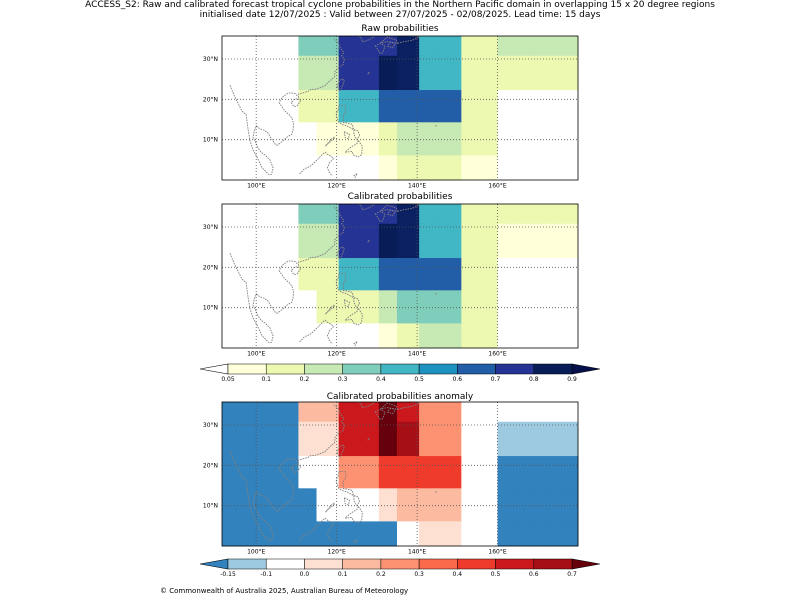 The width and height of the screenshot is (800, 600). What do you see at coordinates (572, 574) in the screenshot?
I see `colorbar-tick-label: 0.7` at bounding box center [572, 574].